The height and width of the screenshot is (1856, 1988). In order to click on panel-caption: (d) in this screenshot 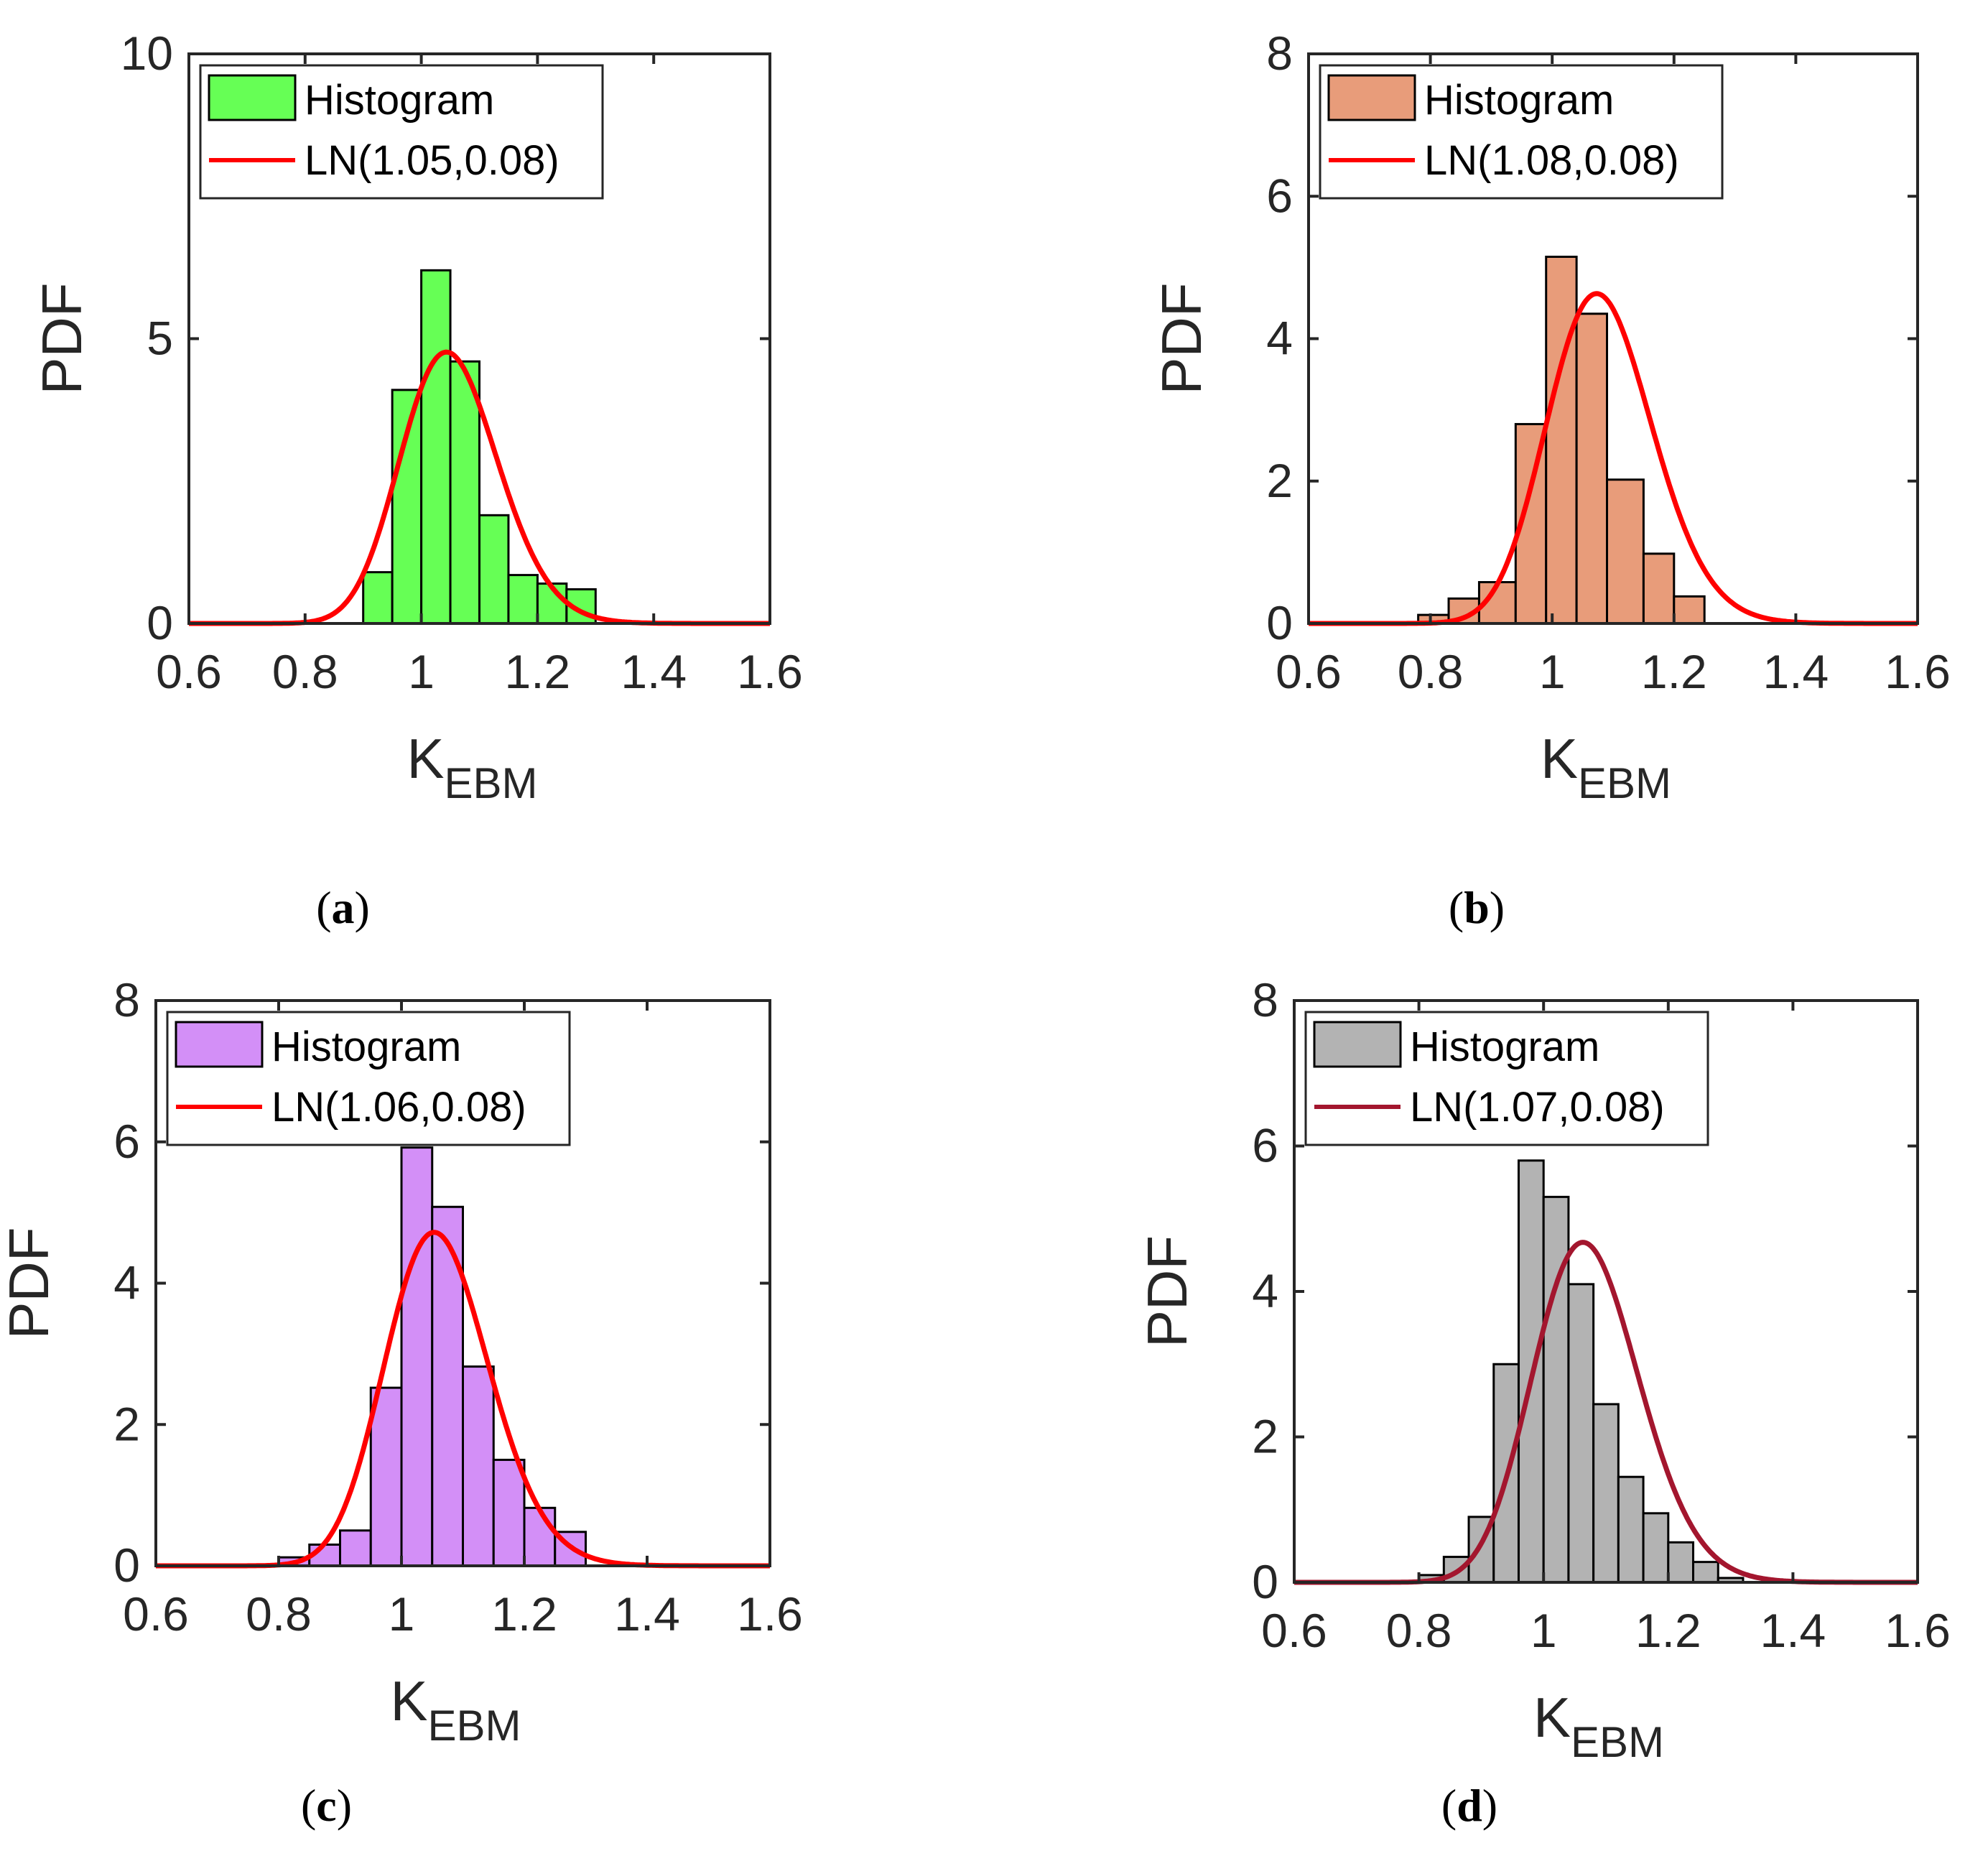, I will do `click(1469, 1805)`.